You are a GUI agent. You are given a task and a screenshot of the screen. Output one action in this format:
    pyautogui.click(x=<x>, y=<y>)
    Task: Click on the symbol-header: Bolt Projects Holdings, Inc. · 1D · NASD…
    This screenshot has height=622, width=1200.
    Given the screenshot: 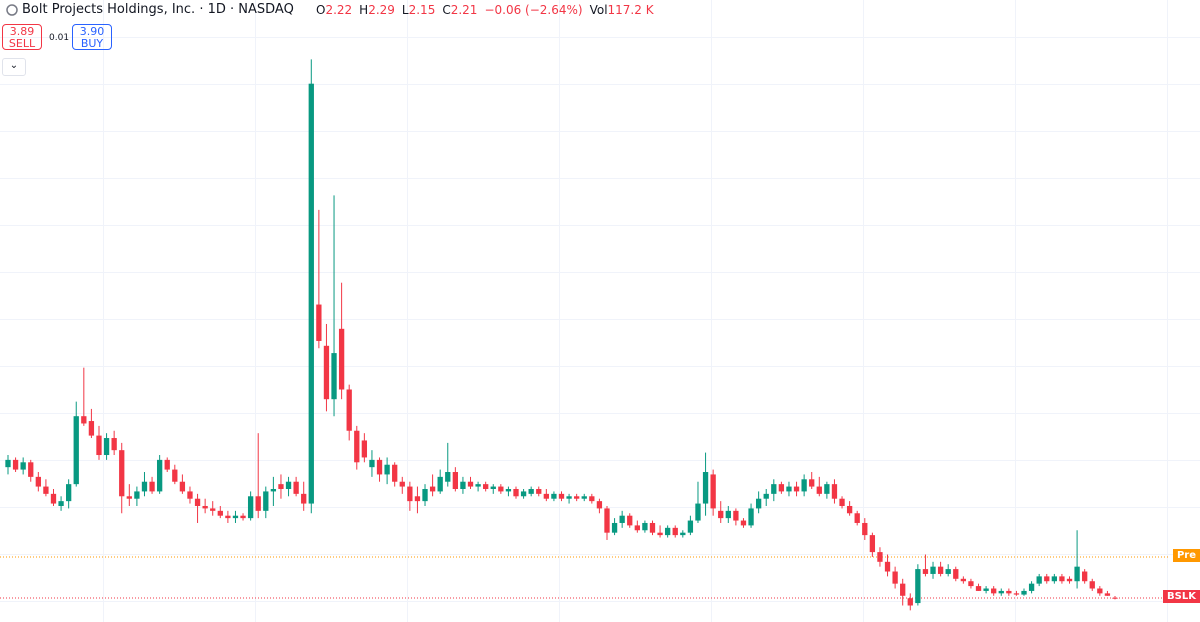 What is the action you would take?
    pyautogui.click(x=150, y=9)
    